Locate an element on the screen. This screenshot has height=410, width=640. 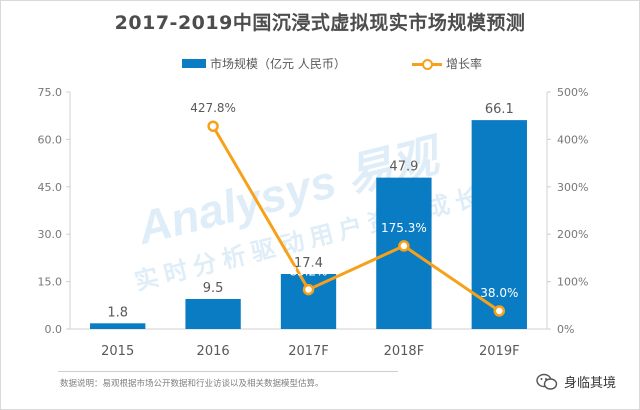
x-tick-label: 2018F is located at coordinates (404, 351).